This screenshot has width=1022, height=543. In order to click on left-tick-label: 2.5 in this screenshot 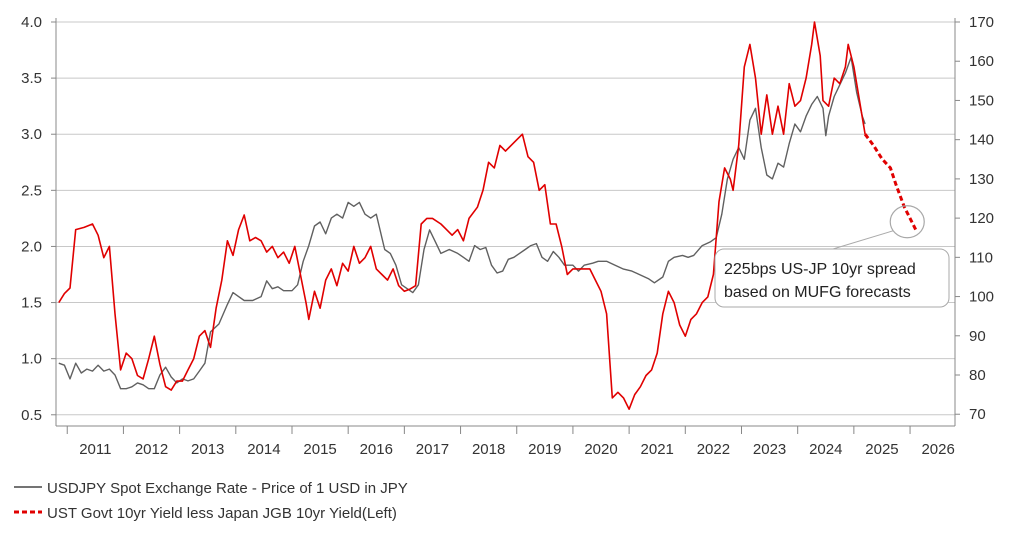, I will do `click(31, 190)`.